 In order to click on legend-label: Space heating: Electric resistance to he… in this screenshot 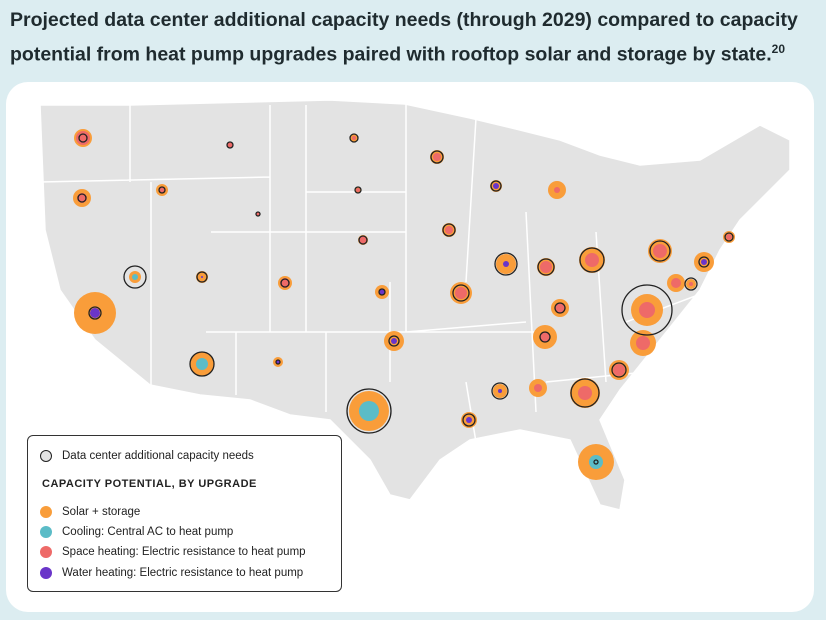, I will do `click(184, 552)`.